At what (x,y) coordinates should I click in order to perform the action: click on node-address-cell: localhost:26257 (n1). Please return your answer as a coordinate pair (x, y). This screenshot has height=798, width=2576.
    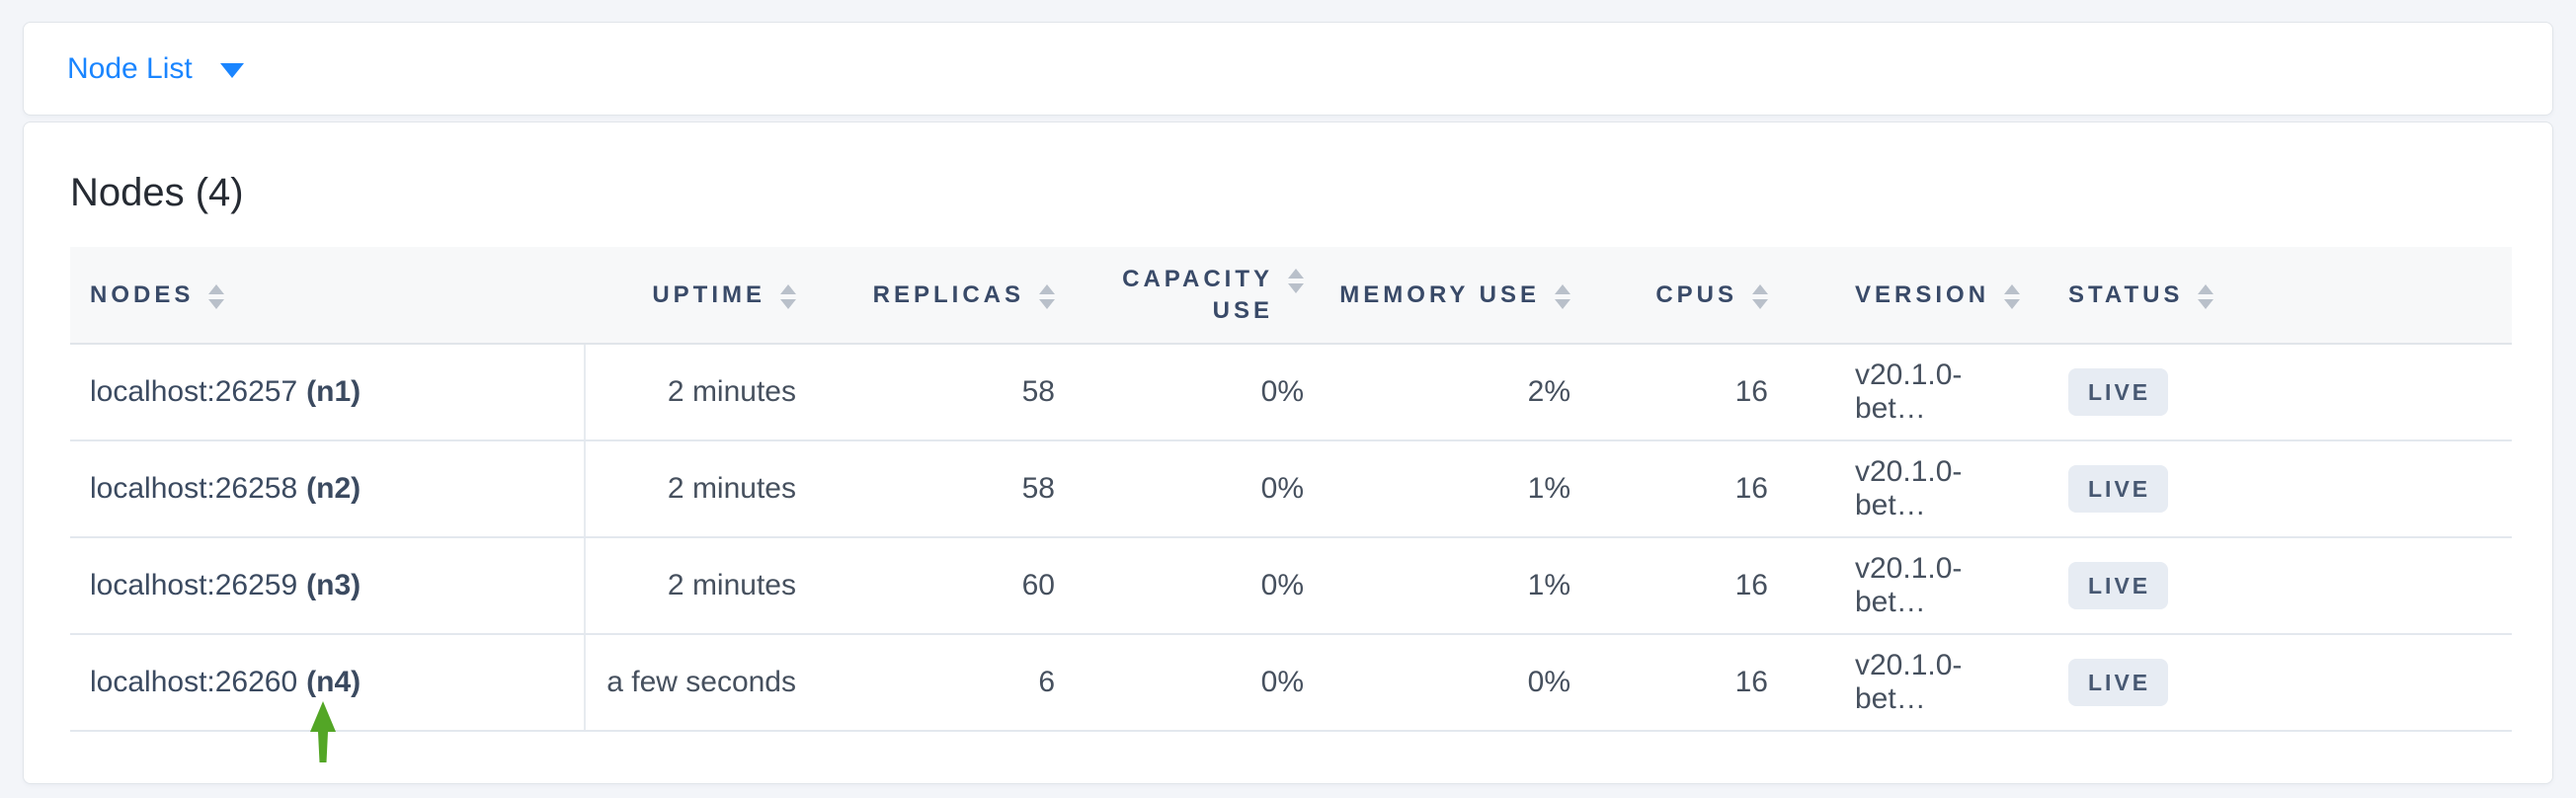
    Looking at the image, I should click on (328, 392).